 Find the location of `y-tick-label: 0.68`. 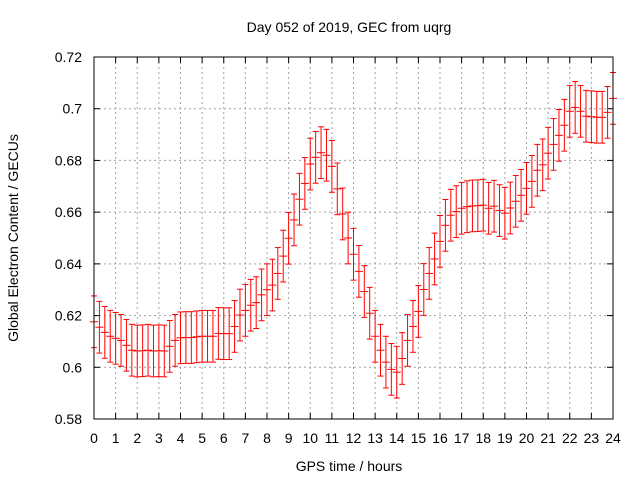

y-tick-label: 0.68 is located at coordinates (68, 160).